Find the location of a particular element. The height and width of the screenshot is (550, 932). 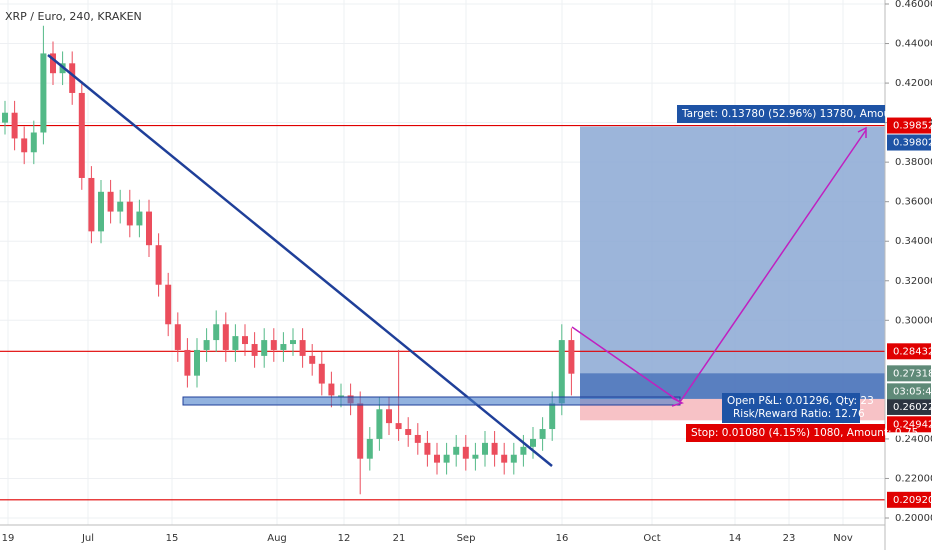

pnl-label-bg is located at coordinates (791, 408).